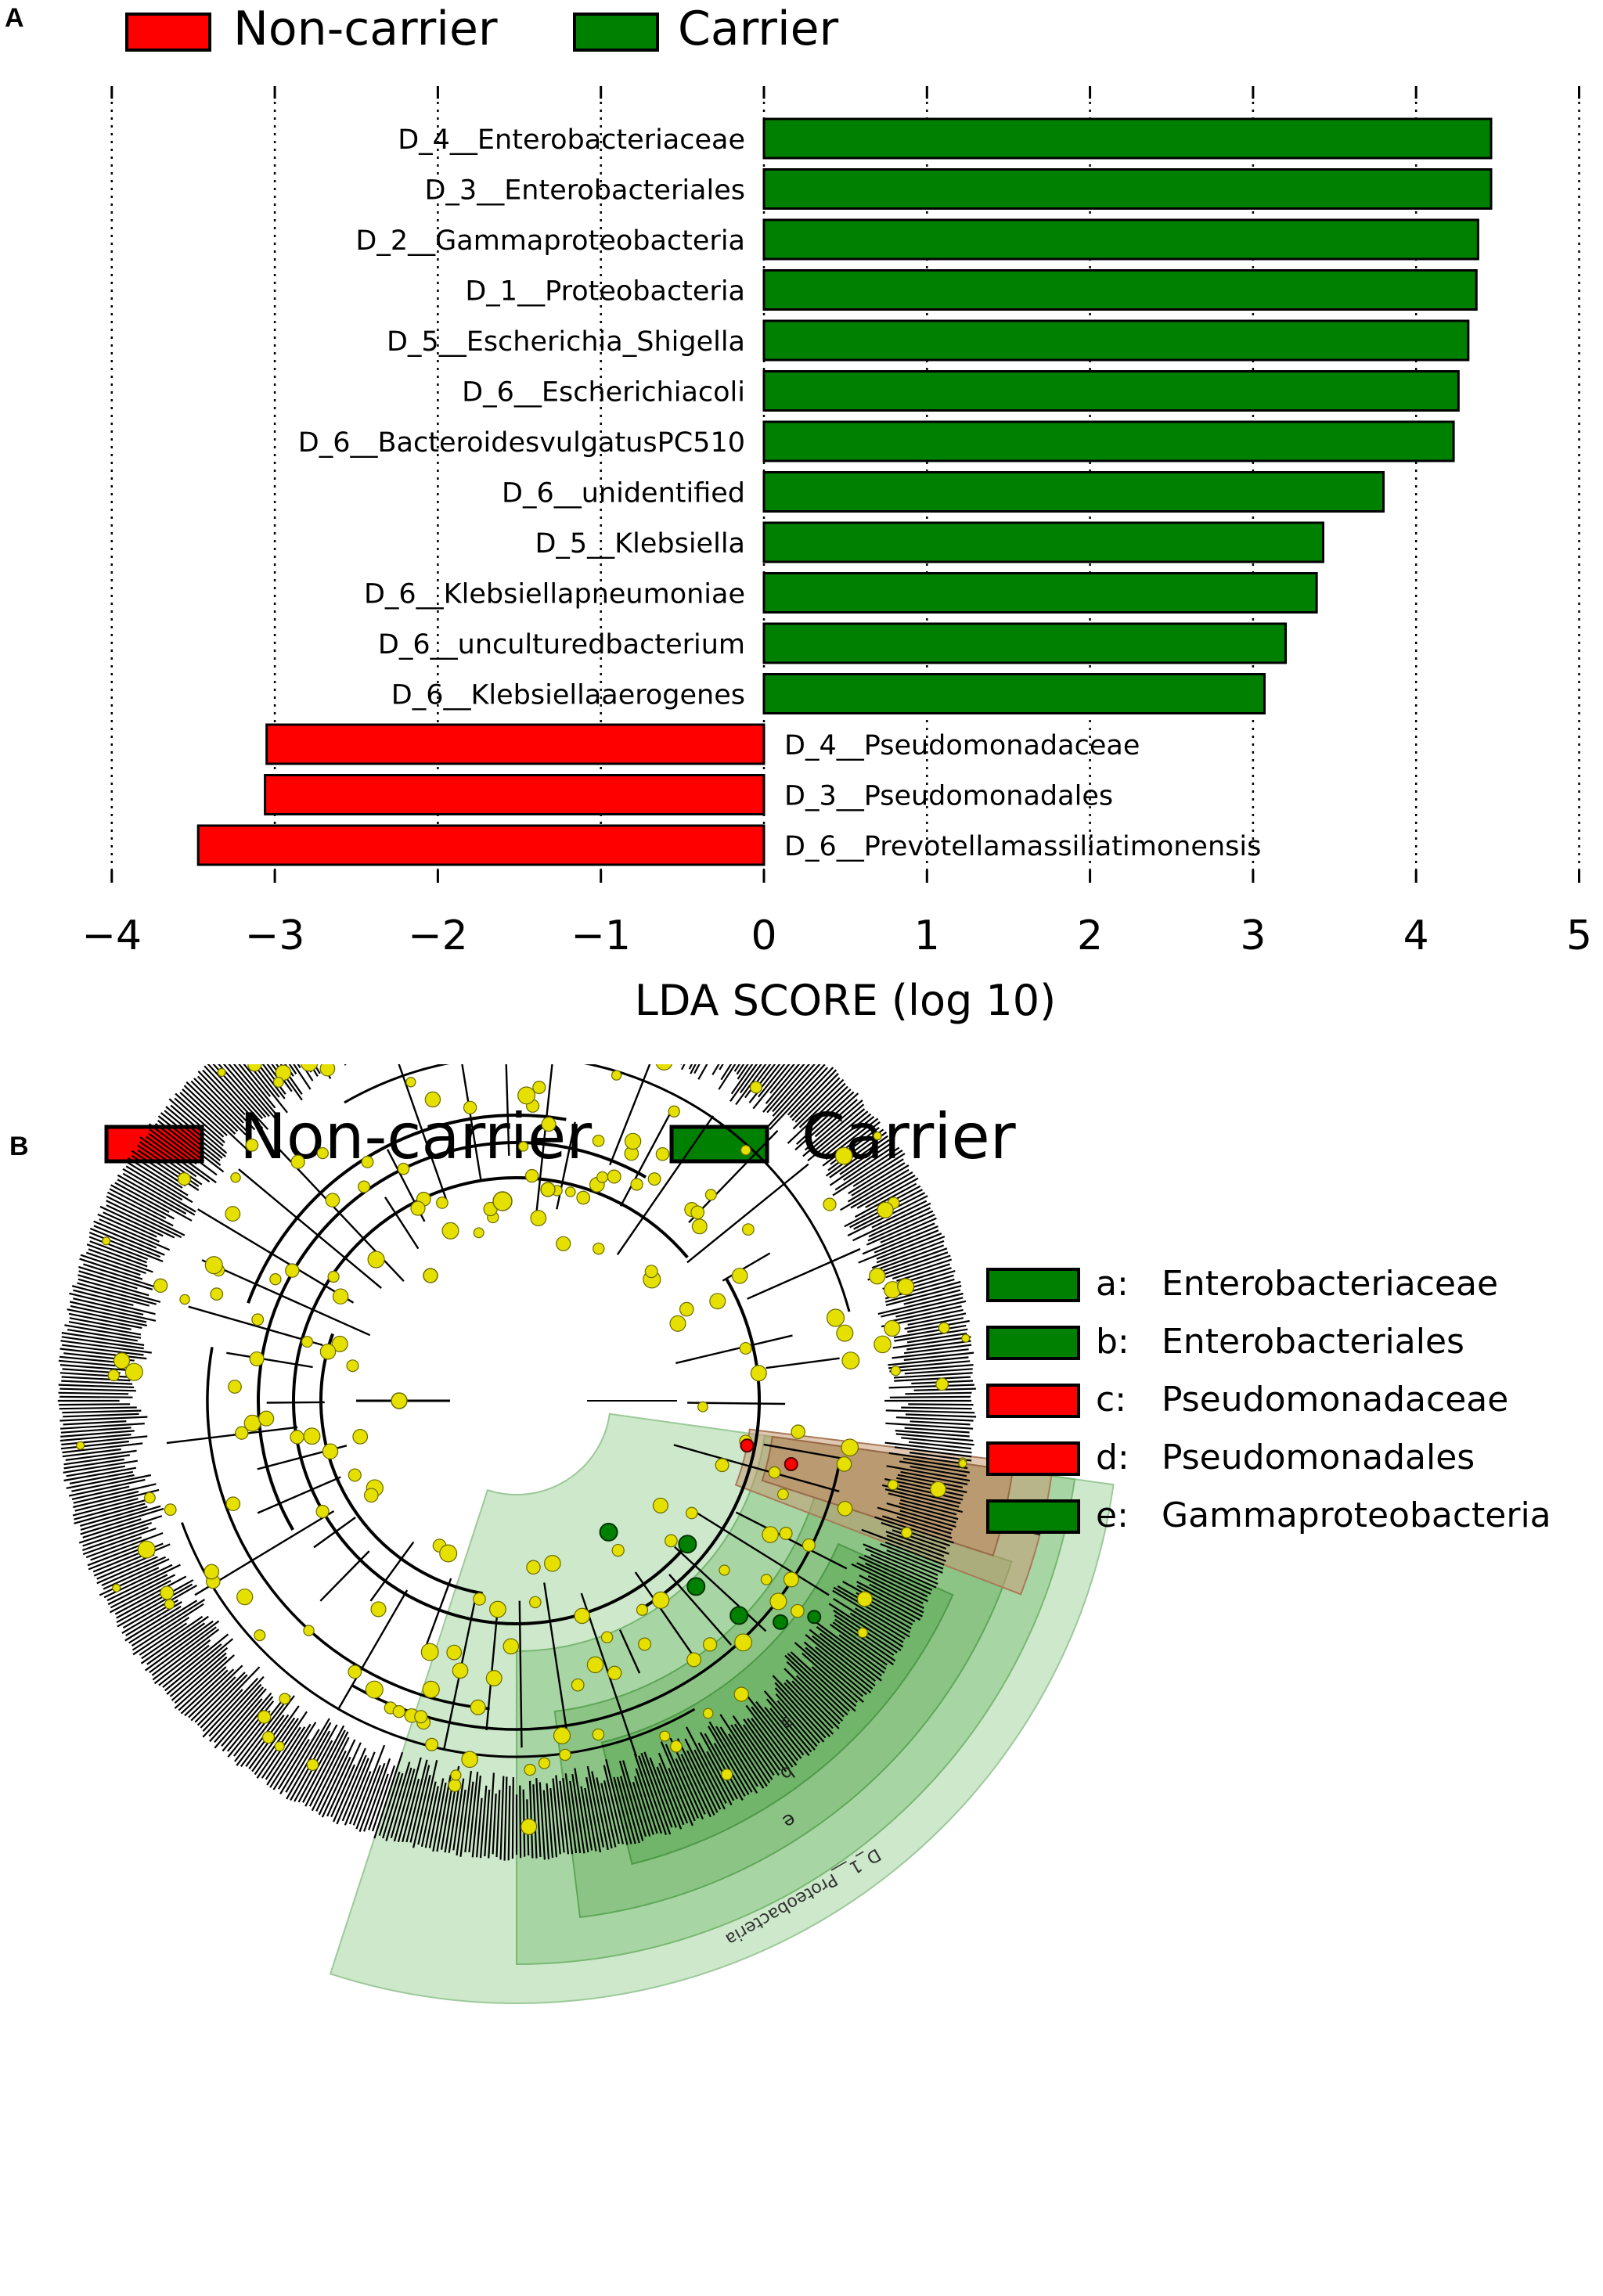  Describe the element at coordinates (777, 1704) in the screenshot. I see `sector-a` at that location.